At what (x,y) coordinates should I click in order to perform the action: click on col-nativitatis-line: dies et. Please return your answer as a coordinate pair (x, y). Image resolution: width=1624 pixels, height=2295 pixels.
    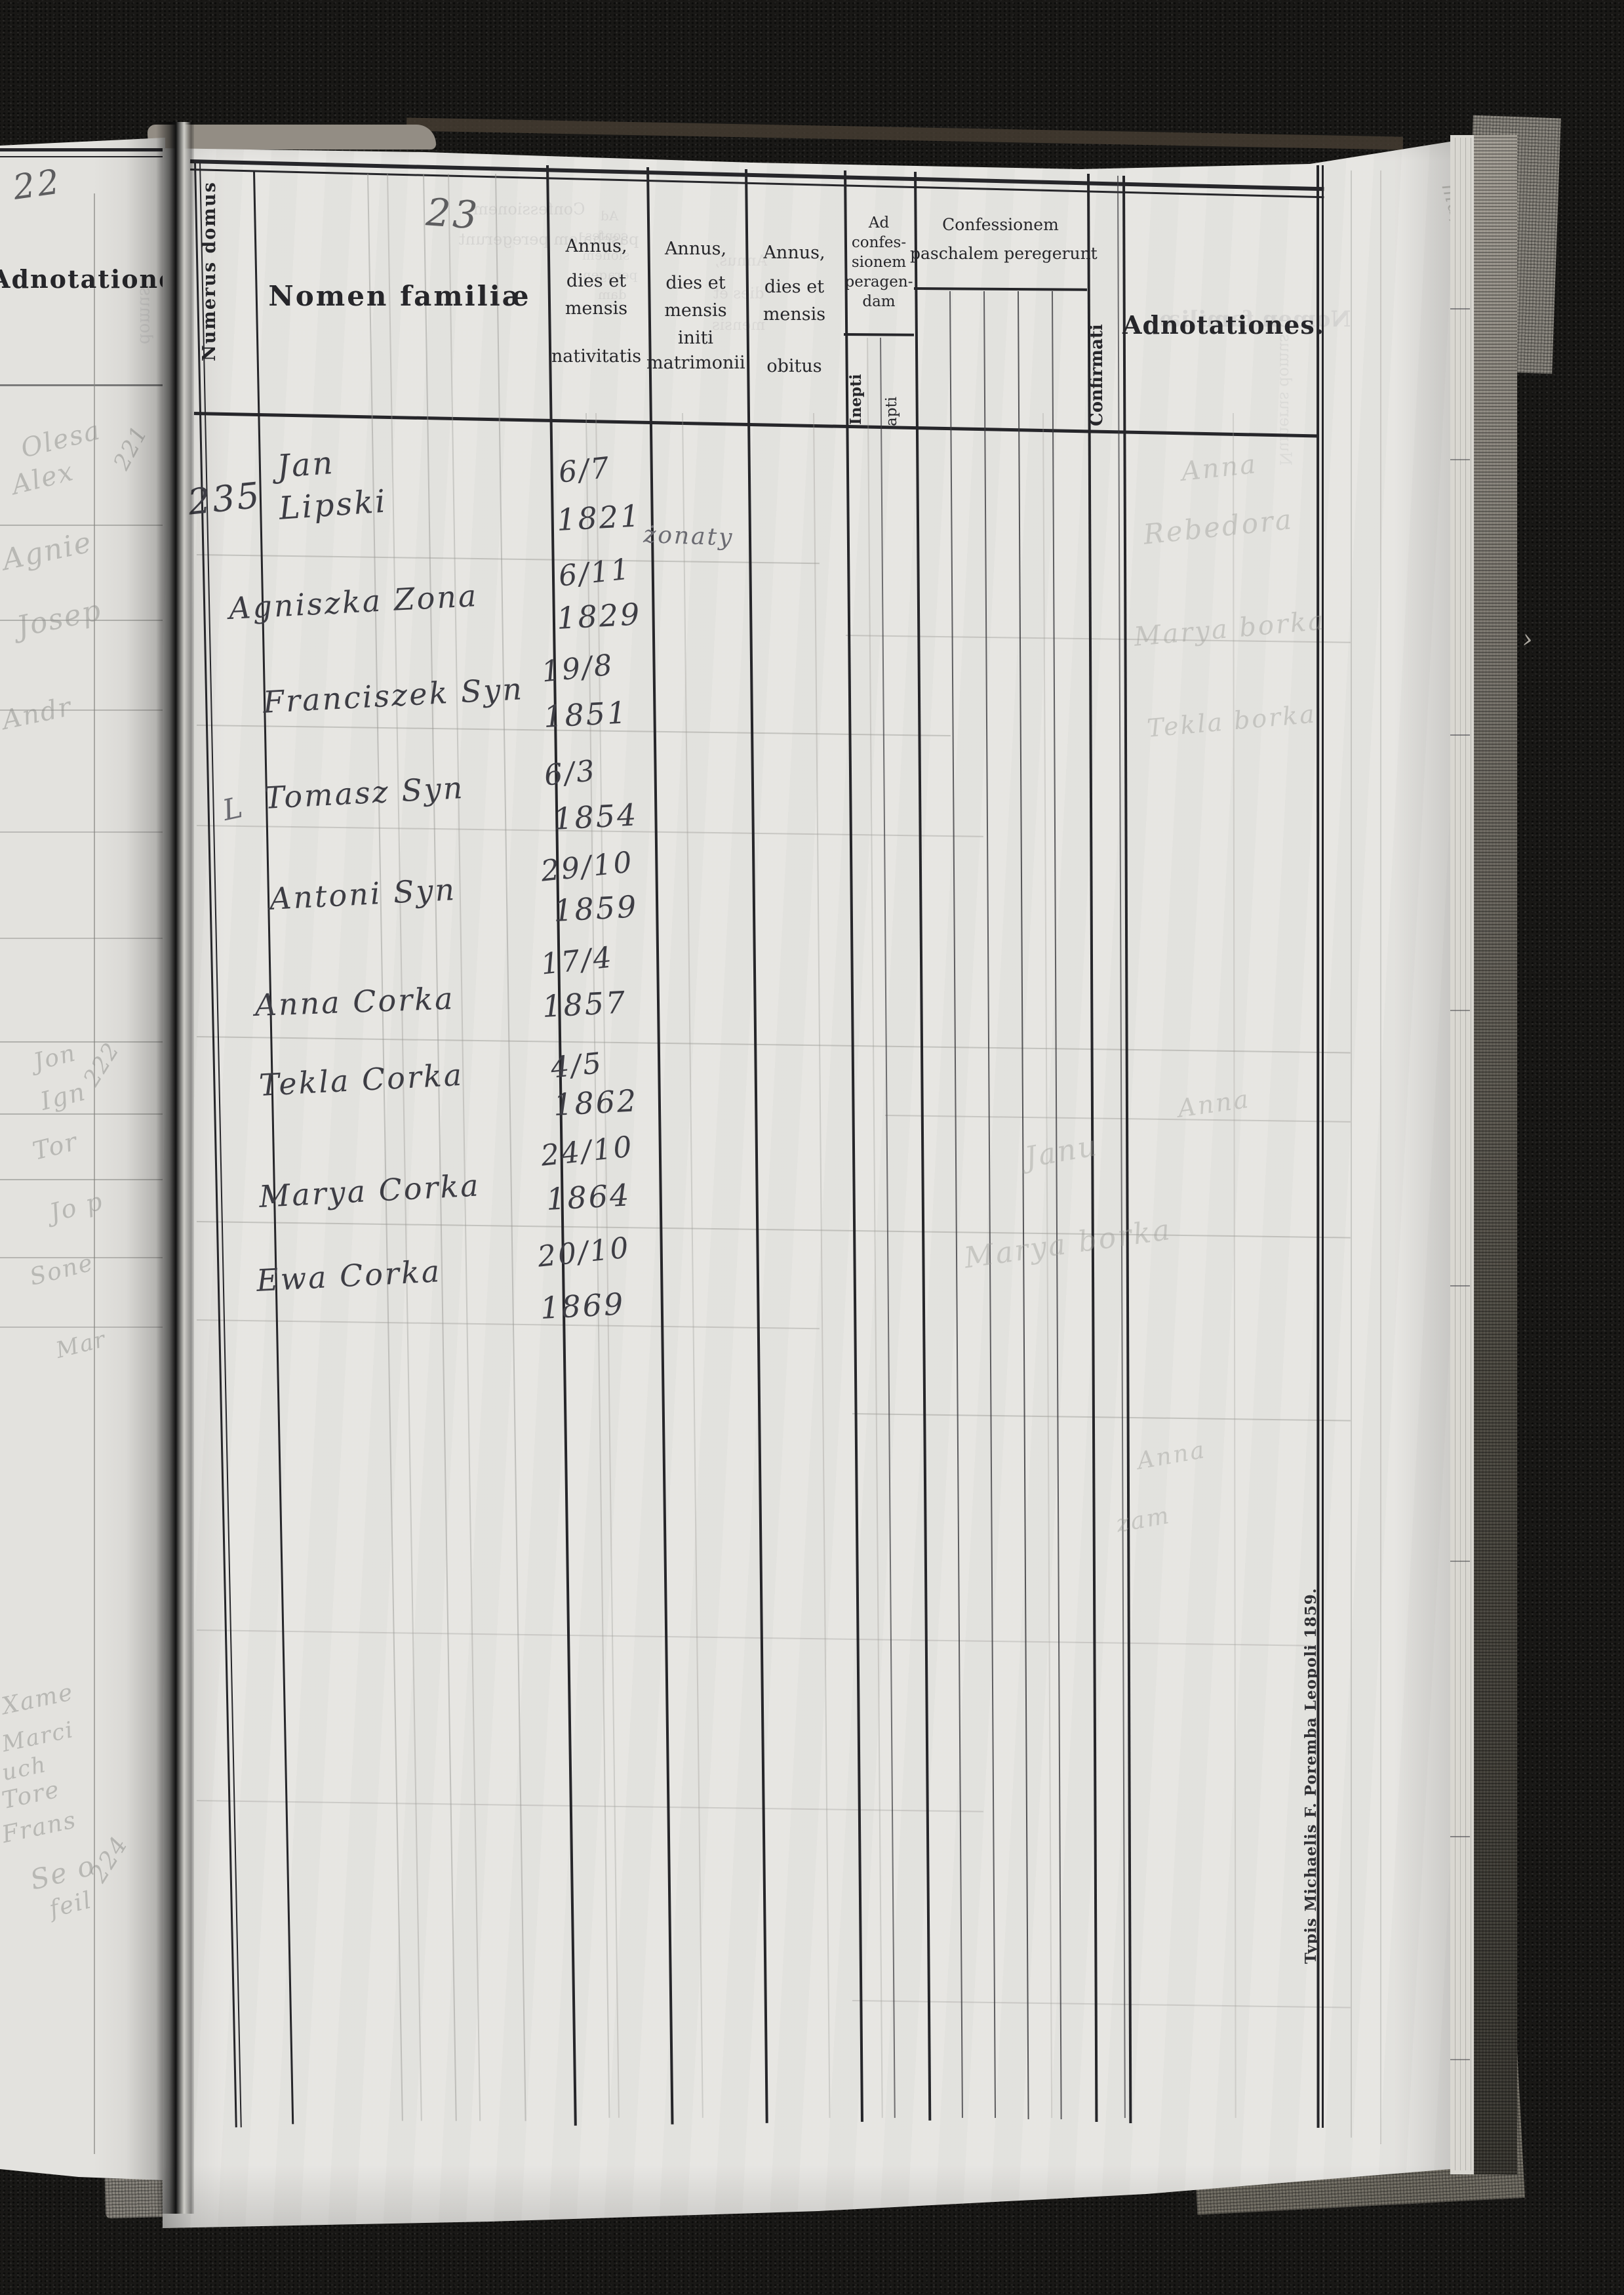
    Looking at the image, I should click on (596, 281).